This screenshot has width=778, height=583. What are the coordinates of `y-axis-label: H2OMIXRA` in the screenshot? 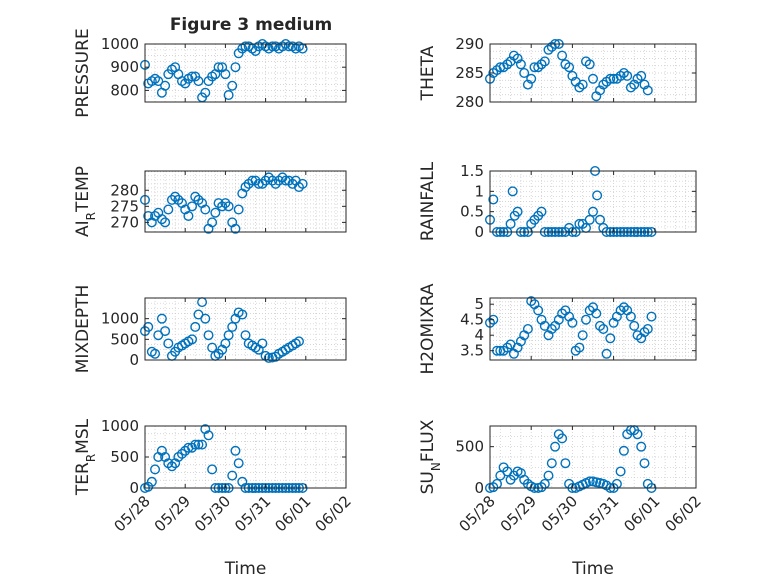 It's located at (428, 328).